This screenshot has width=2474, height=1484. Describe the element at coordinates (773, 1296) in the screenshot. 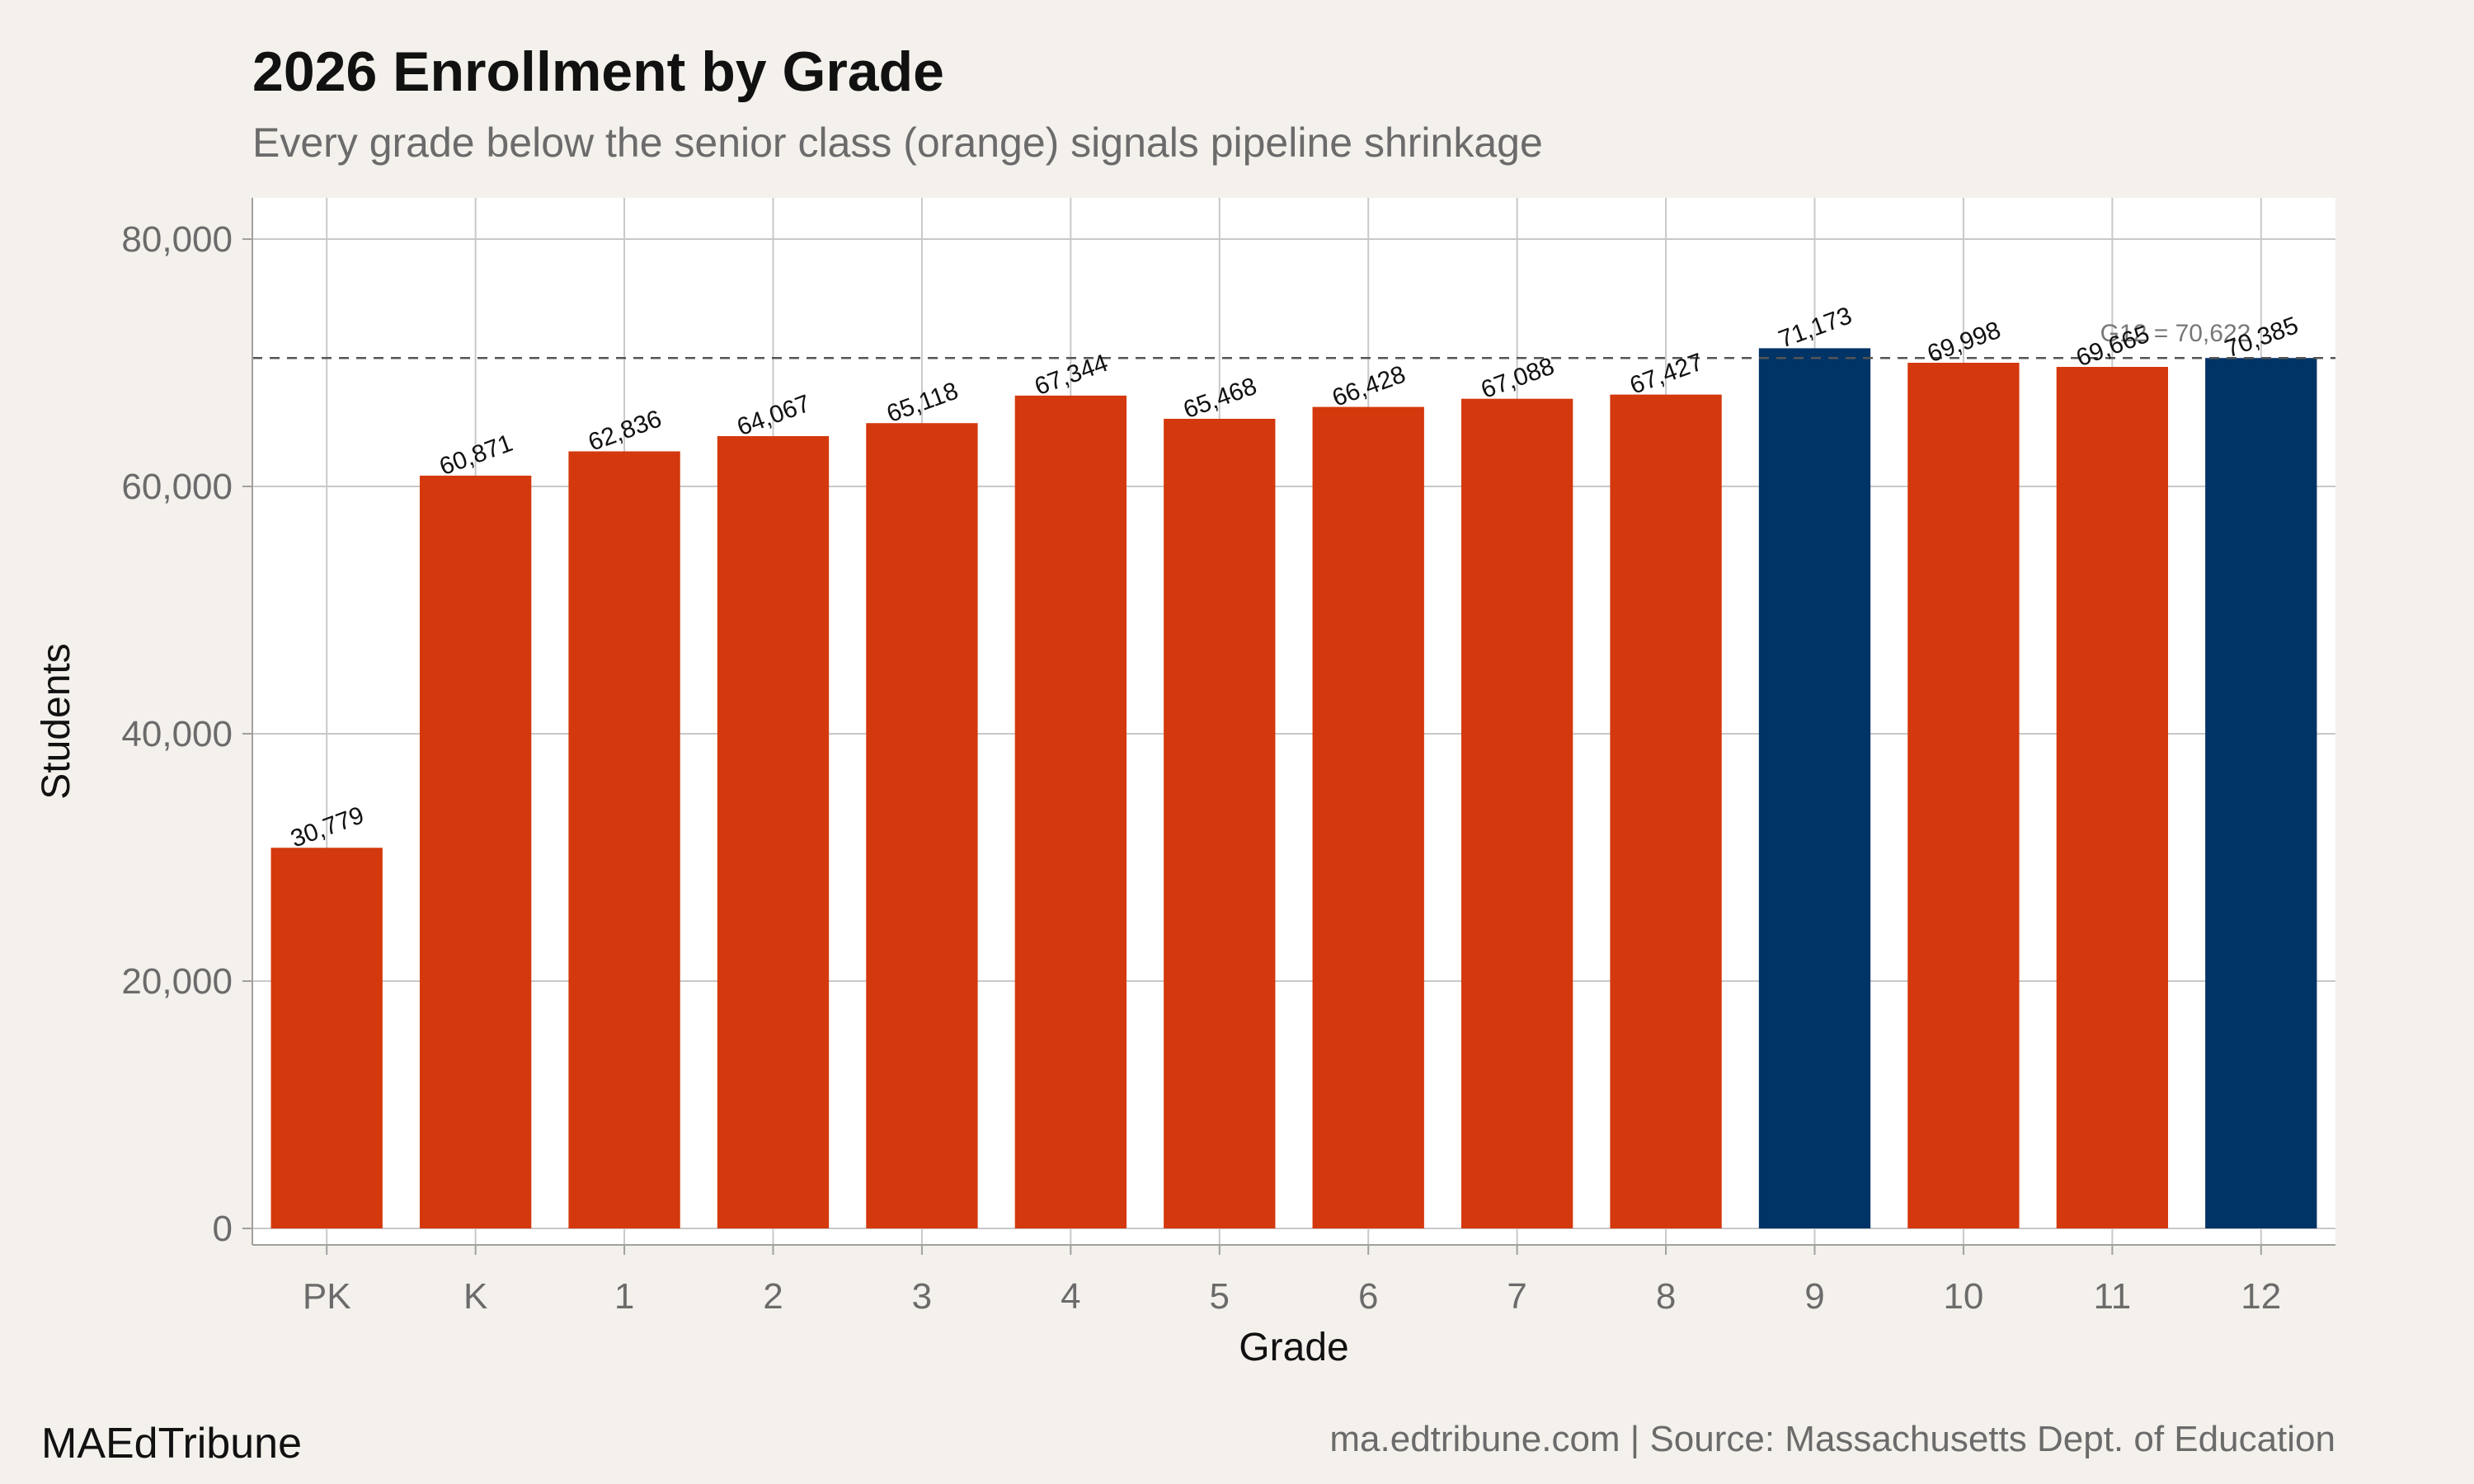

I see `x-tick-label: 2` at that location.